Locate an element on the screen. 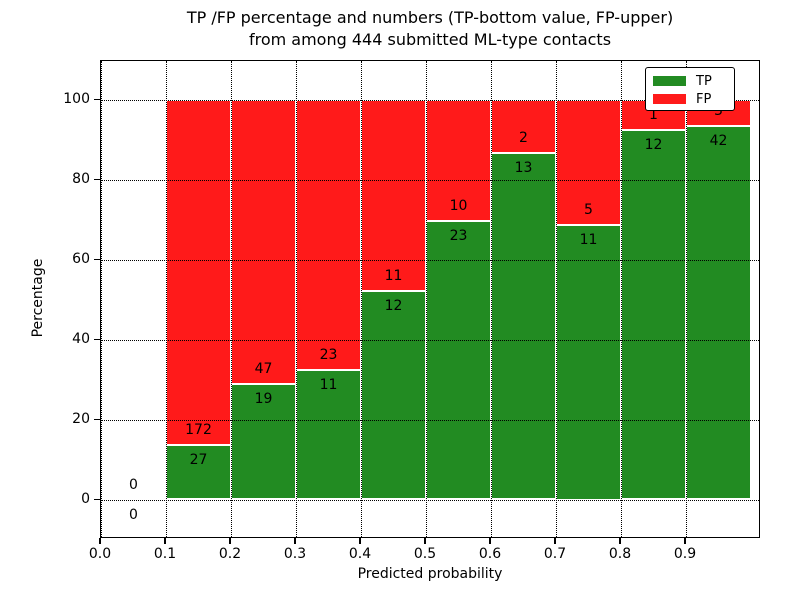 The height and width of the screenshot is (600, 800). bar-count-label-fp: 1 is located at coordinates (653, 115).